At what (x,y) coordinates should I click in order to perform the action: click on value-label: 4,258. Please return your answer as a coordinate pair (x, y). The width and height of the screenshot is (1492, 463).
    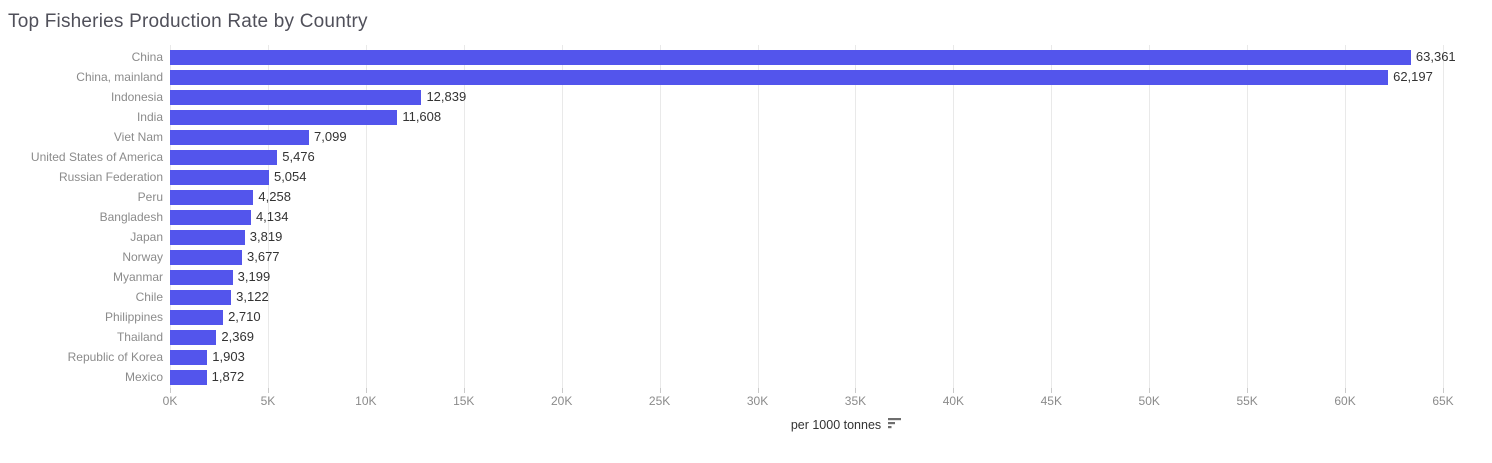
    Looking at the image, I should click on (274, 196).